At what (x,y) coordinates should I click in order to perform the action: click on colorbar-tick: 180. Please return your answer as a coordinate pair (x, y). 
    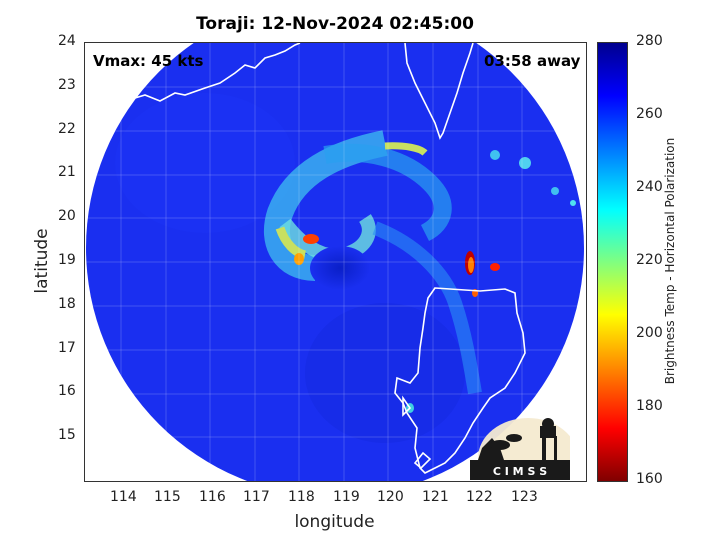
    Looking at the image, I should click on (649, 406).